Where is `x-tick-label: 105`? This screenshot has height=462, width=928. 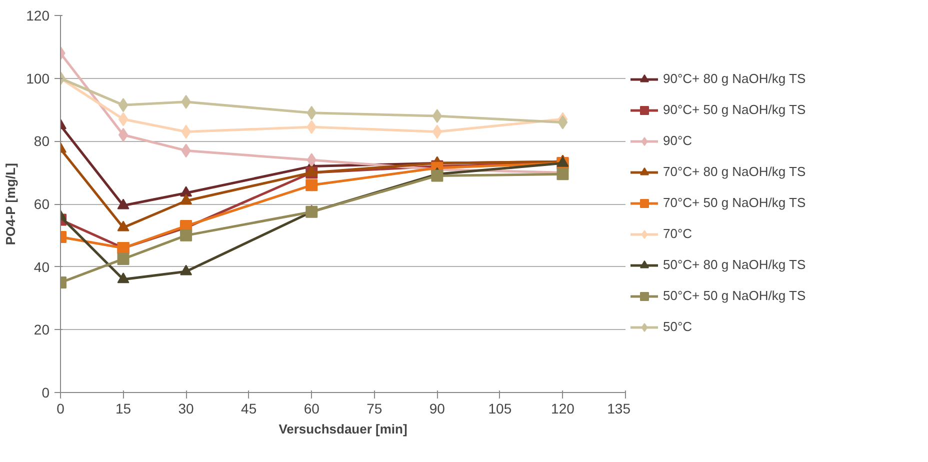
x-tick-label: 105 is located at coordinates (500, 408).